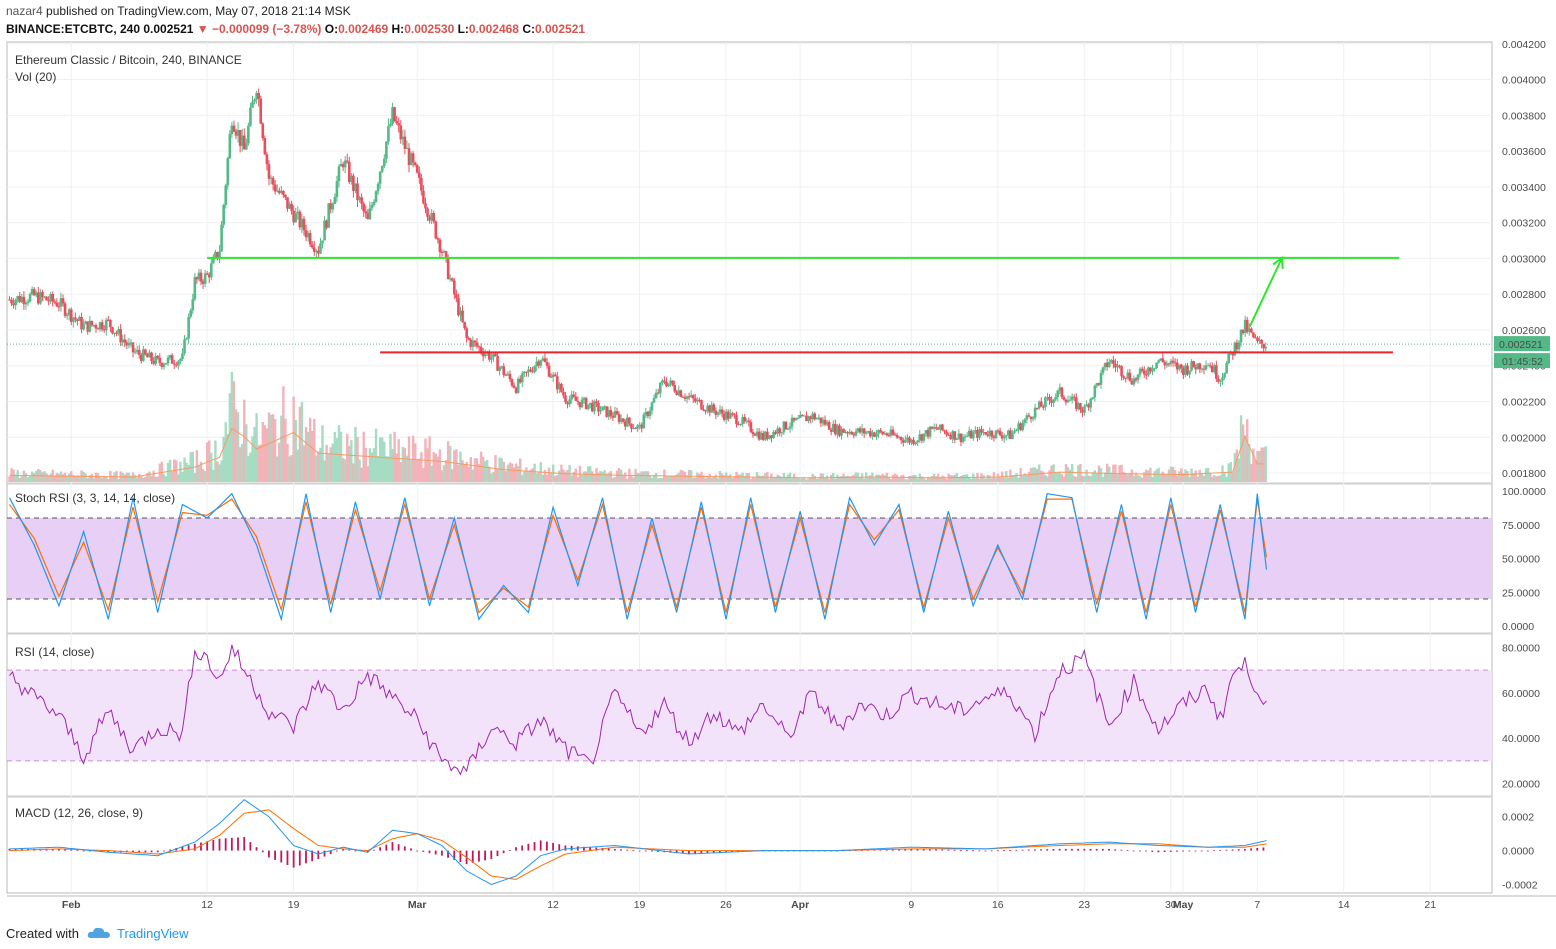 Image resolution: width=1556 pixels, height=949 pixels. What do you see at coordinates (1521, 593) in the screenshot?
I see `stoch-tick-label: 25.0000` at bounding box center [1521, 593].